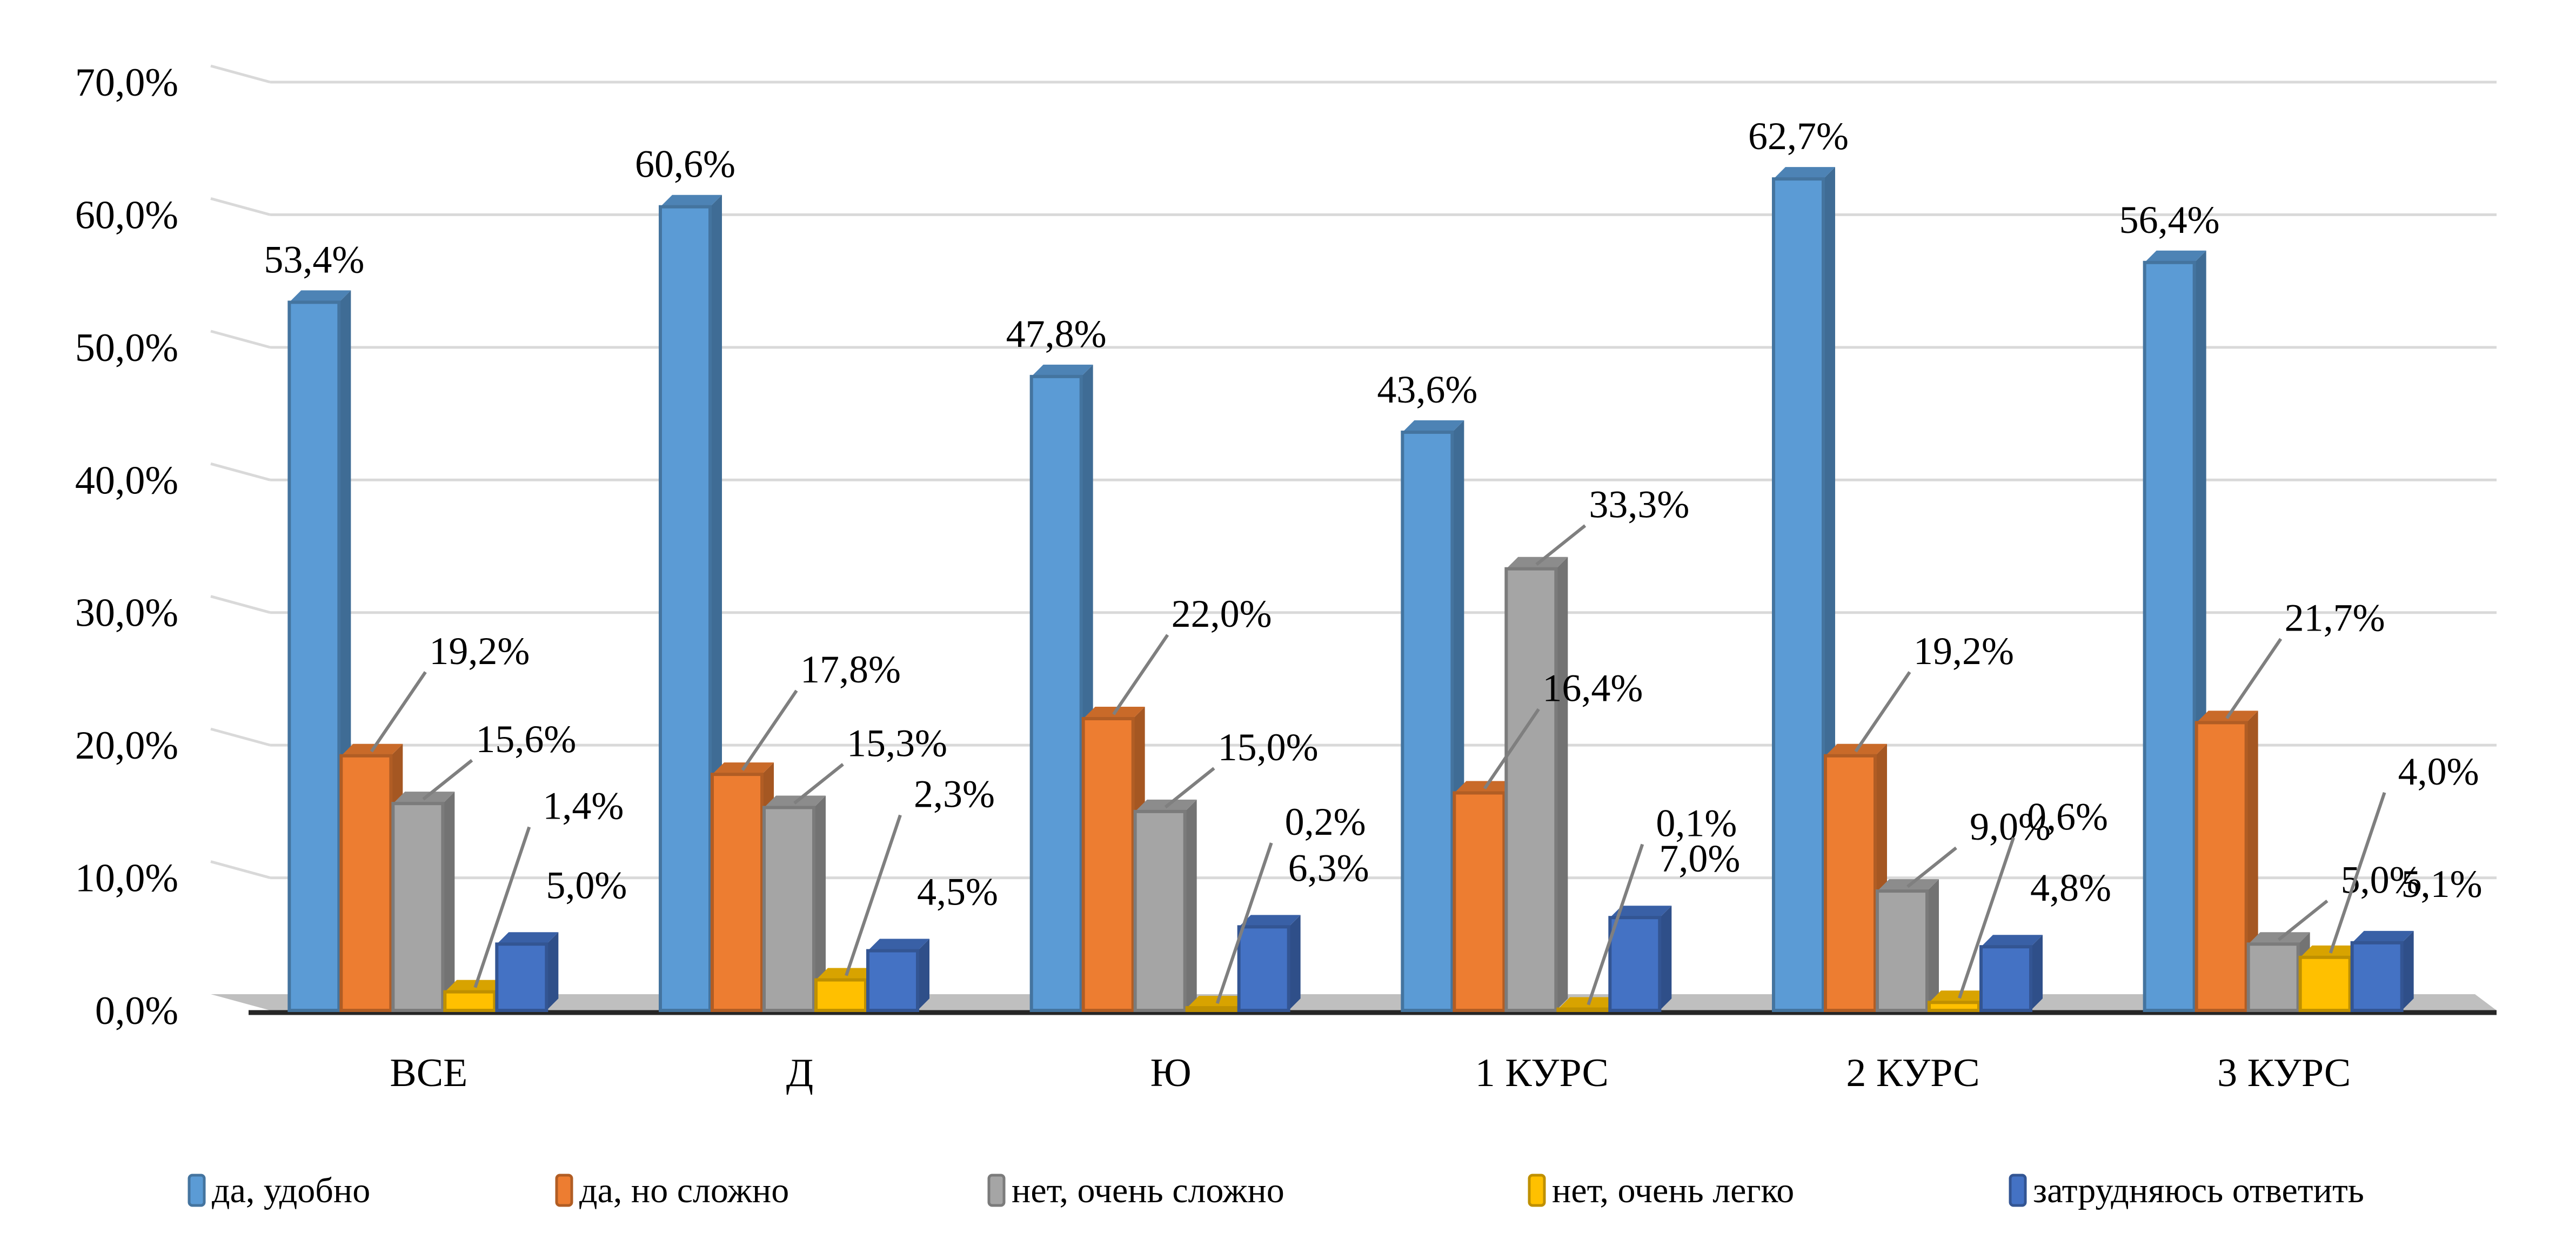 This screenshot has height=1253, width=2576. I want to click on y-tick-label: 30,0%, so click(126, 613).